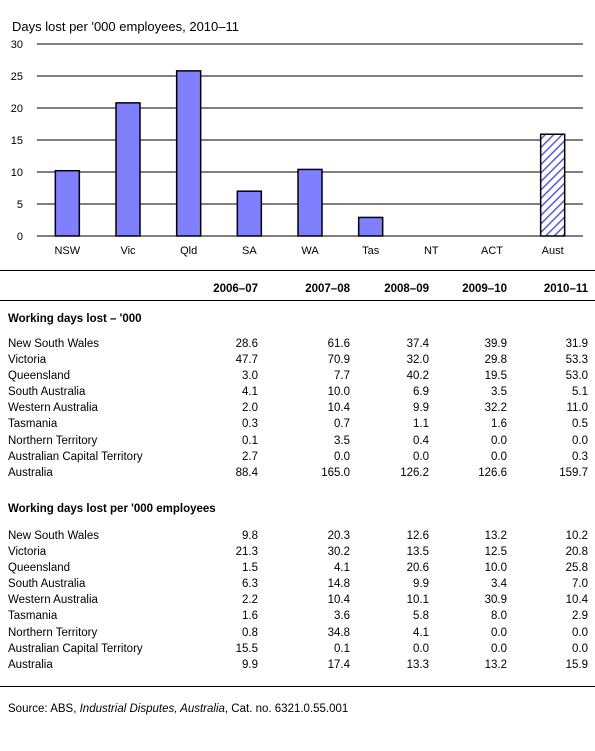 The height and width of the screenshot is (751, 595). What do you see at coordinates (431, 251) in the screenshot?
I see `x-tick-label: NT` at bounding box center [431, 251].